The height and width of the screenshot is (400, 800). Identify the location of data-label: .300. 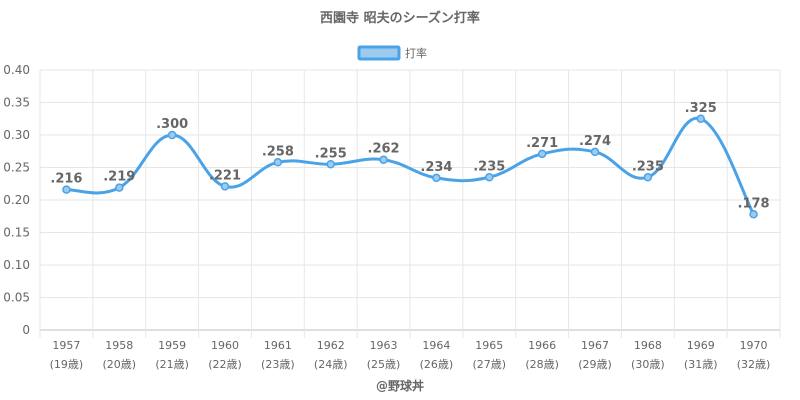
(172, 124).